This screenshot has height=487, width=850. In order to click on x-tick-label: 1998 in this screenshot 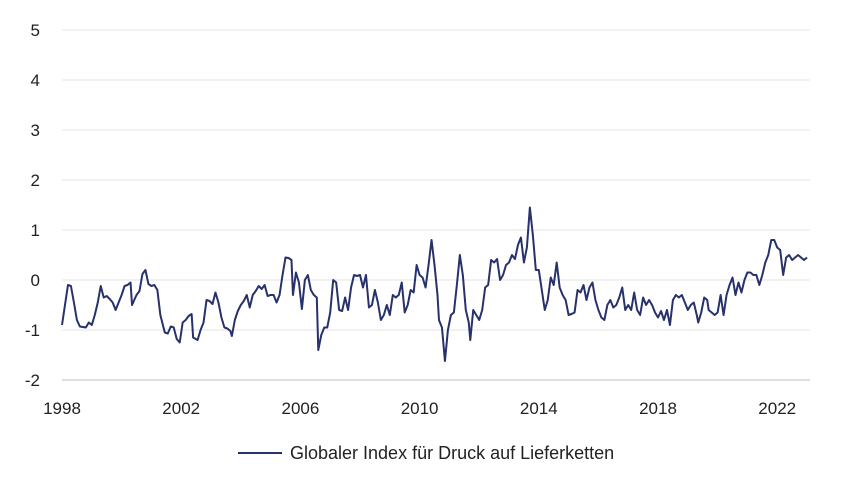, I will do `click(62, 408)`.